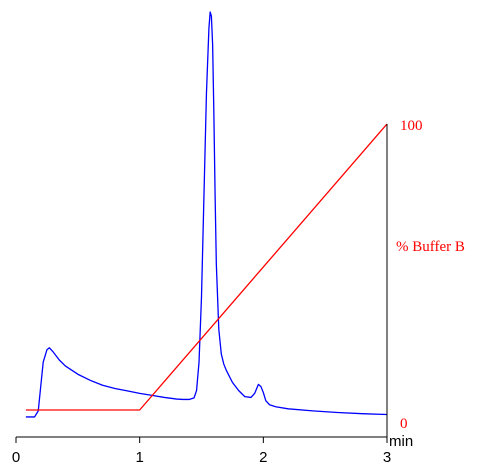 Image resolution: width=483 pixels, height=468 pixels. Describe the element at coordinates (430, 247) in the screenshot. I see `right-axis-label: % Buffer B` at that location.